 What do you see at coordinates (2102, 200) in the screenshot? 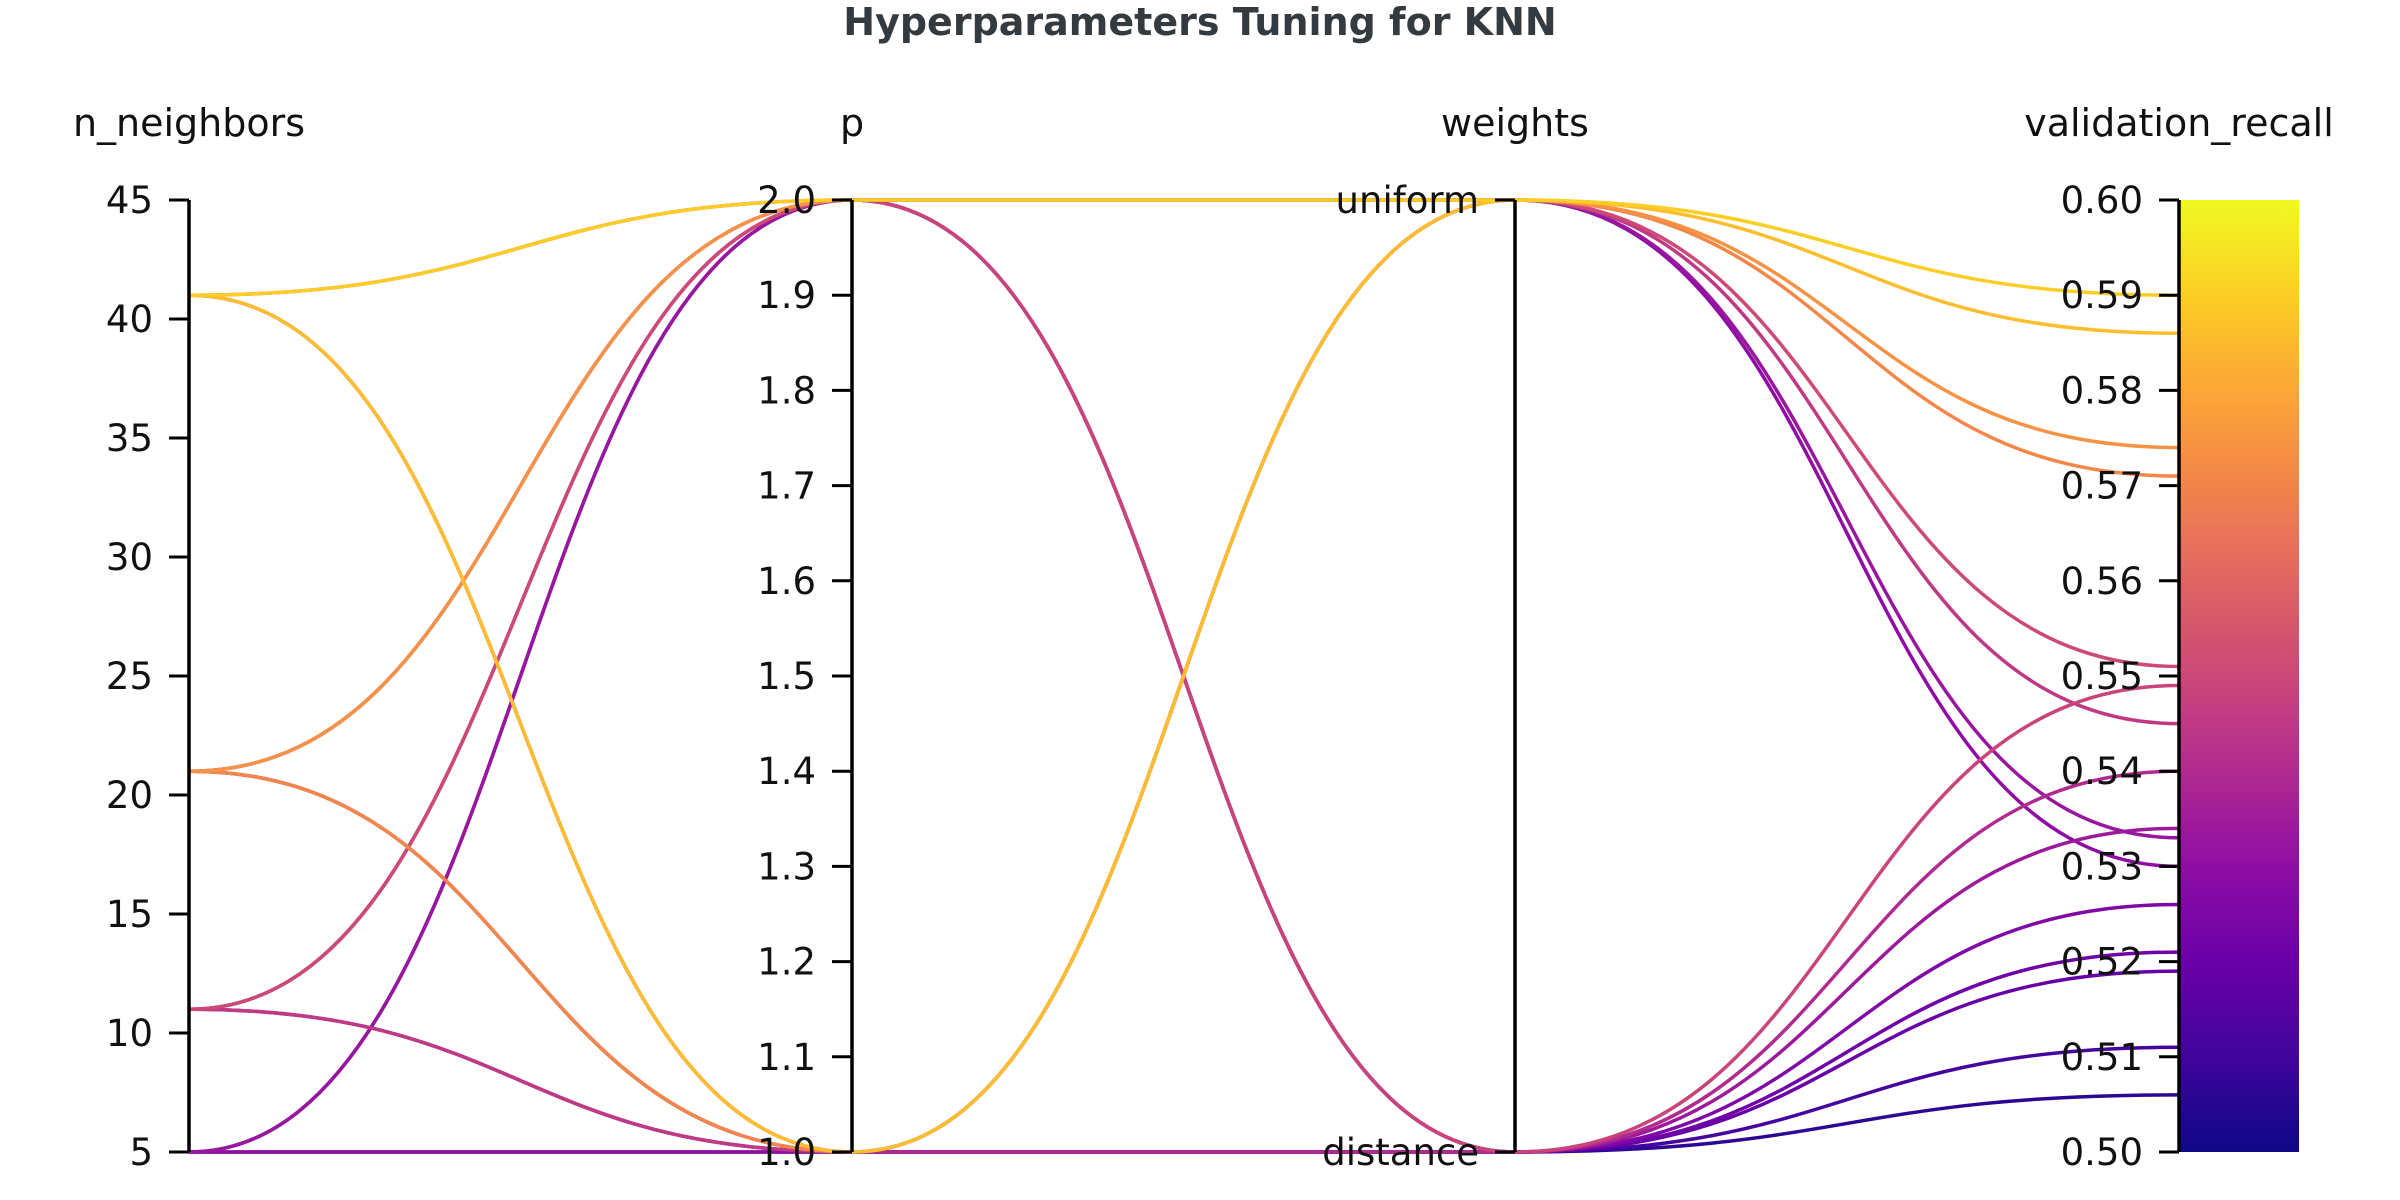
I see `tick-label: 0.60` at bounding box center [2102, 200].